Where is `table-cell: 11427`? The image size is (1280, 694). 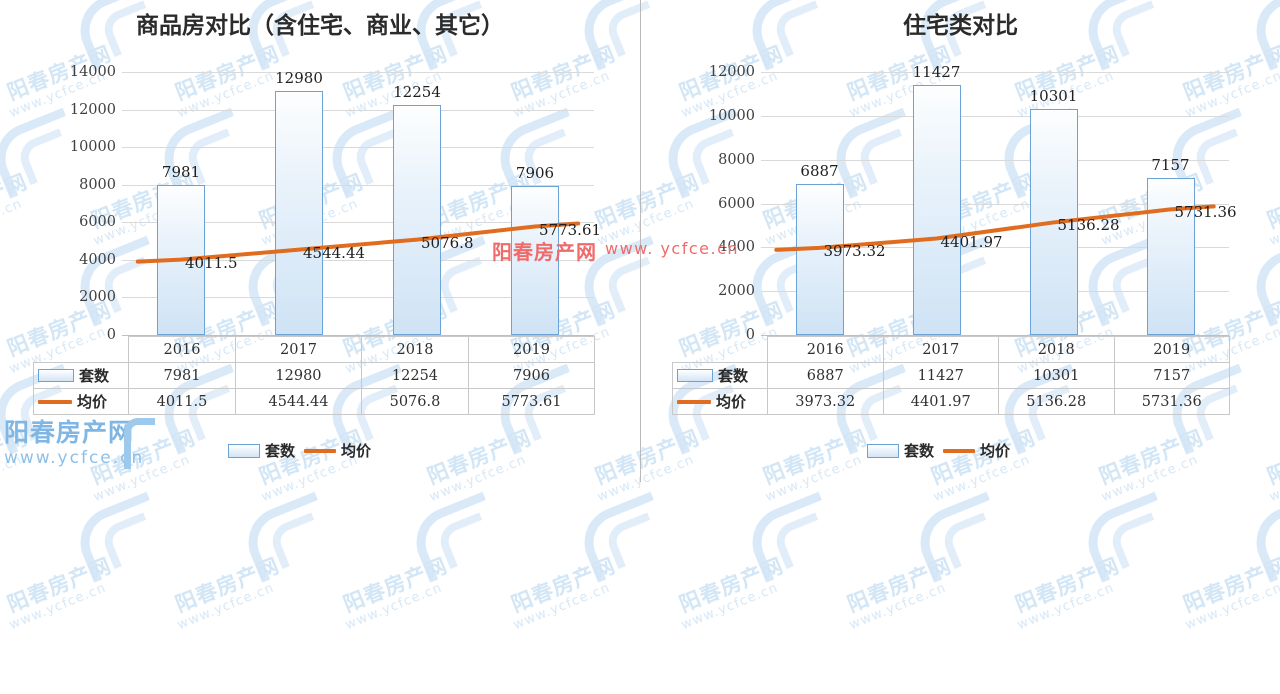 table-cell: 11427 is located at coordinates (940, 375).